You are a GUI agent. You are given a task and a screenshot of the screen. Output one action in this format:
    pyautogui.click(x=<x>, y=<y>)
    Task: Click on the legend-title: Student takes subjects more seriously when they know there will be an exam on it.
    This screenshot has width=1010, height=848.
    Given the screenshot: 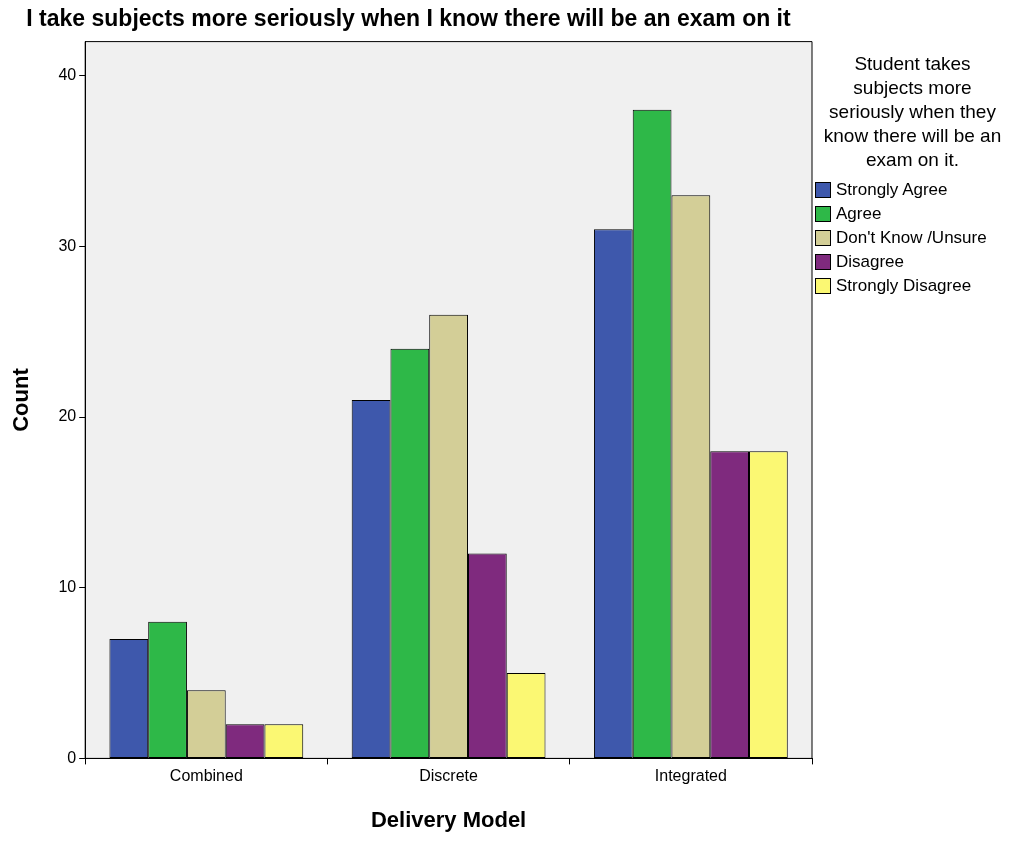 What is the action you would take?
    pyautogui.click(x=912, y=112)
    